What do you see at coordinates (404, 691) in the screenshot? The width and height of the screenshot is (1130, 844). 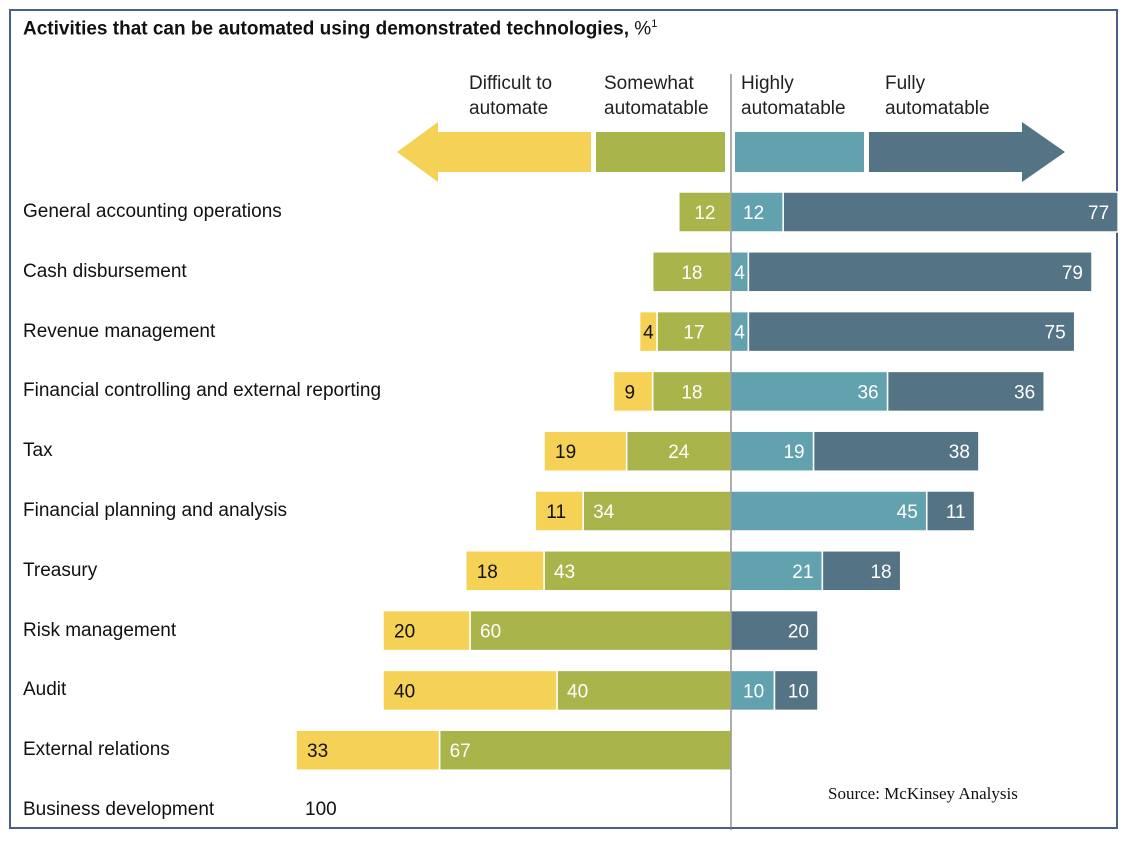 I see `value-label-difficult: 40` at bounding box center [404, 691].